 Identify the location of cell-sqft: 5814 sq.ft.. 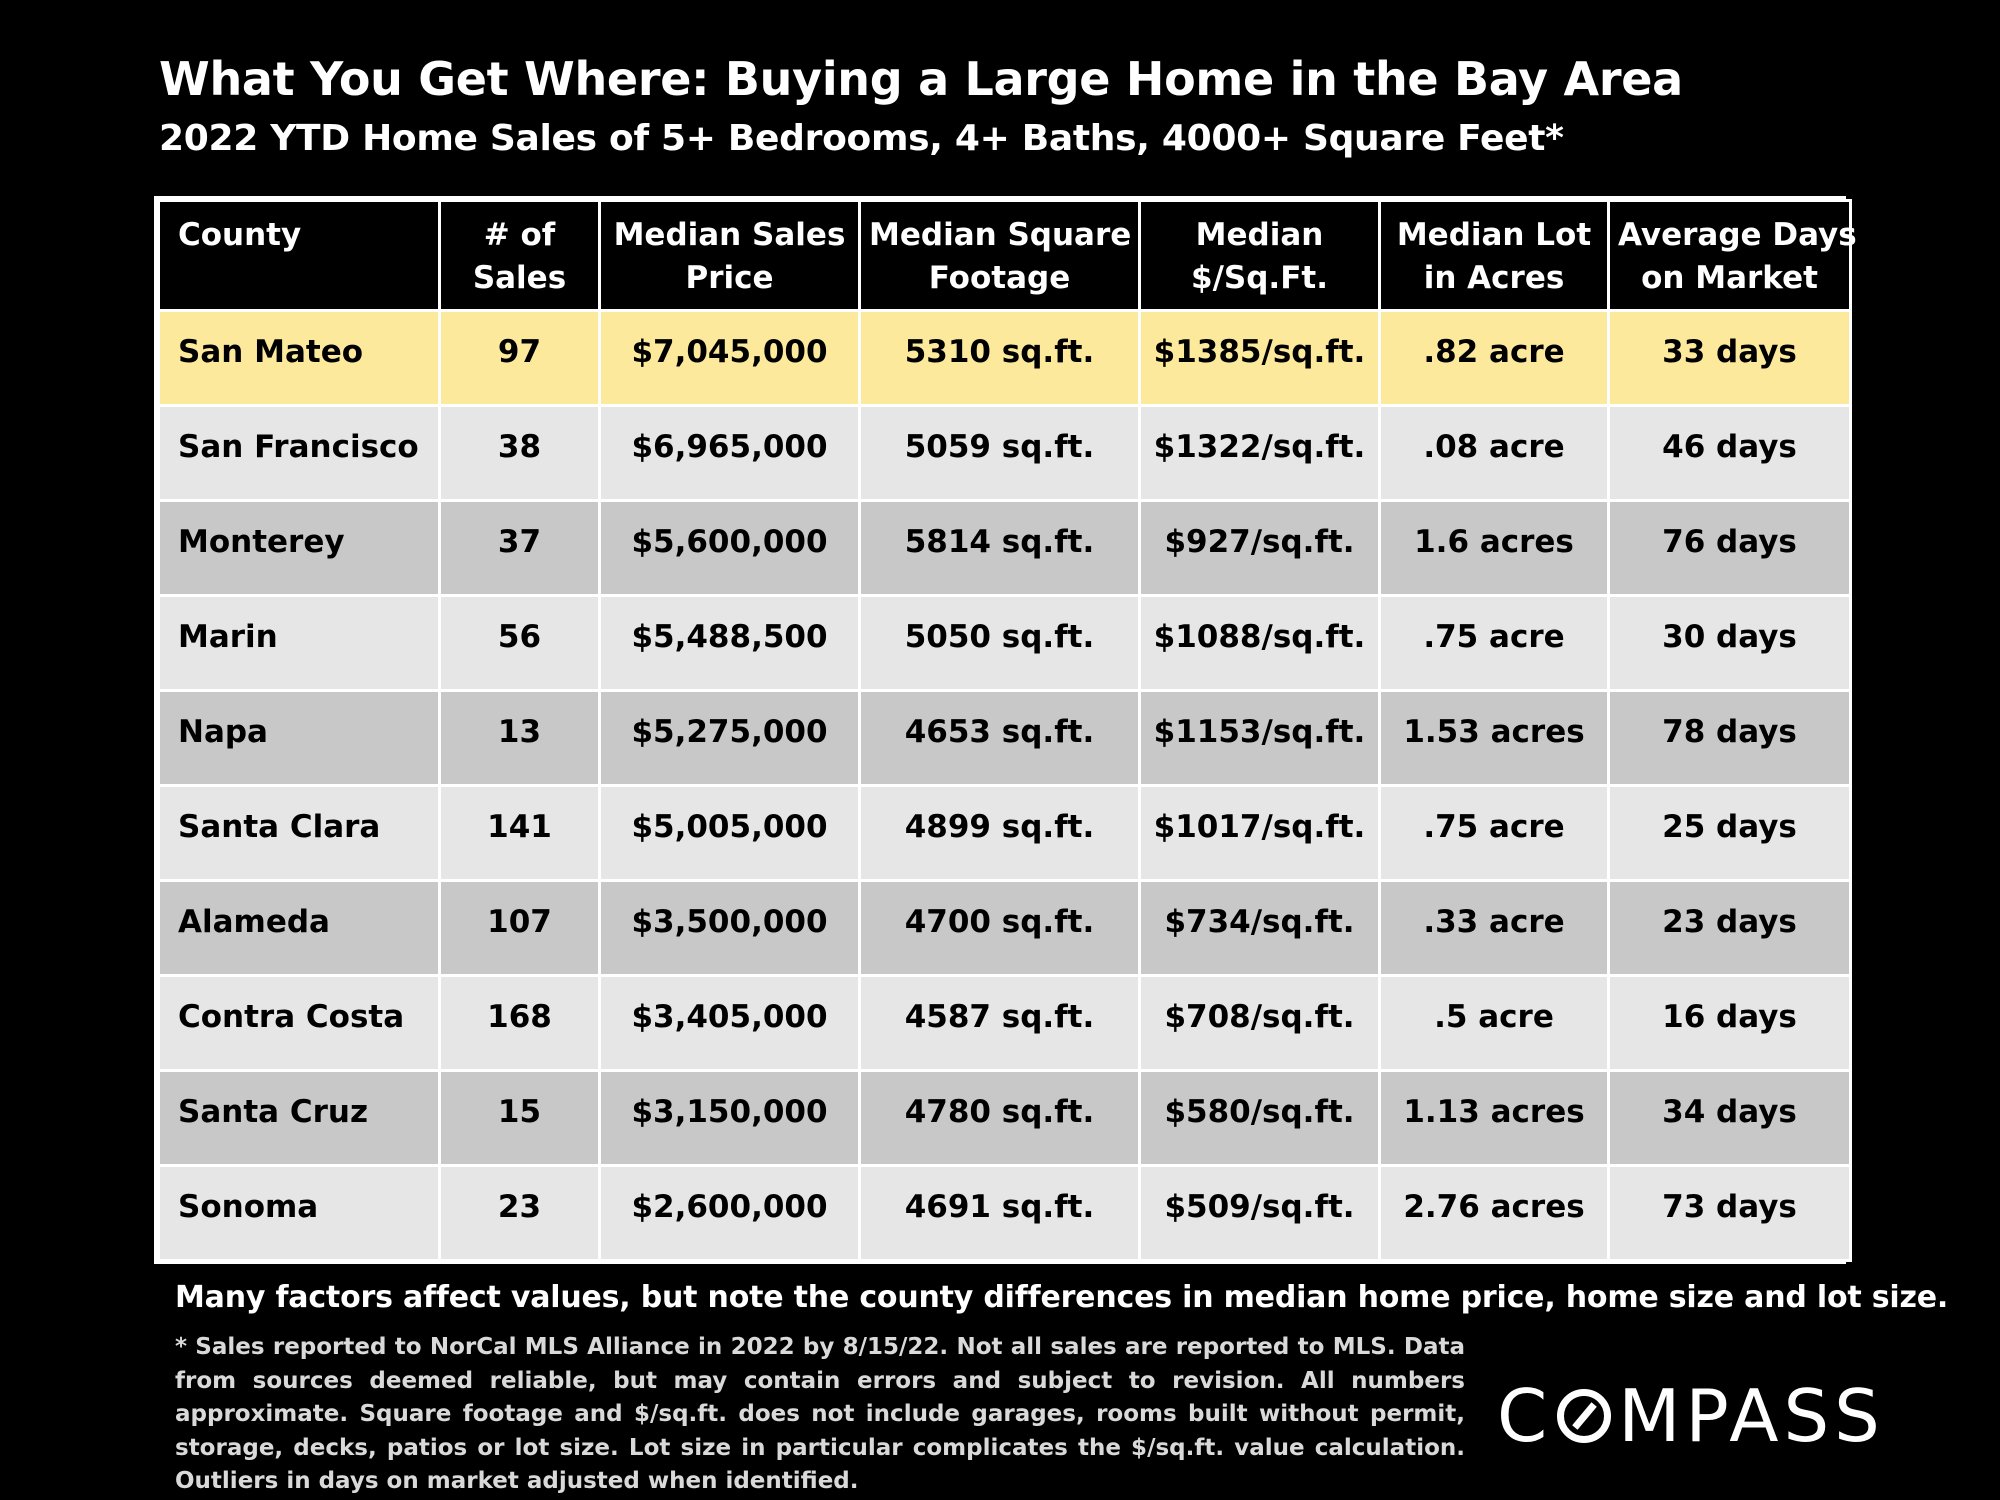
(999, 548).